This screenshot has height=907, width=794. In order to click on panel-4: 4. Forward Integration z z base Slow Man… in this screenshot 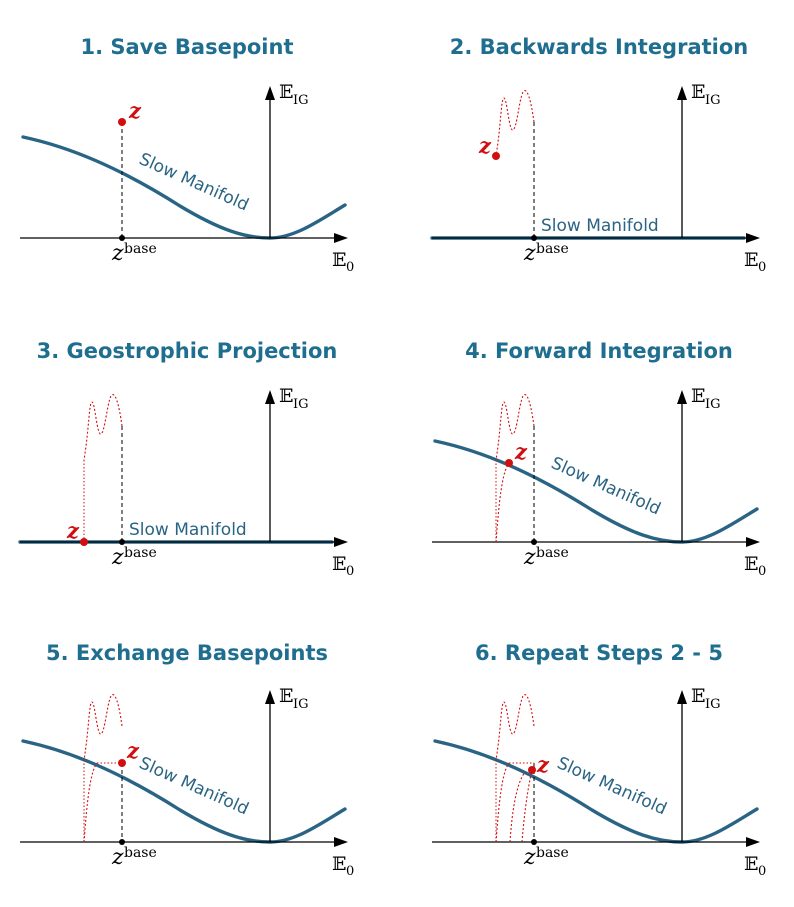, I will do `click(599, 459)`.